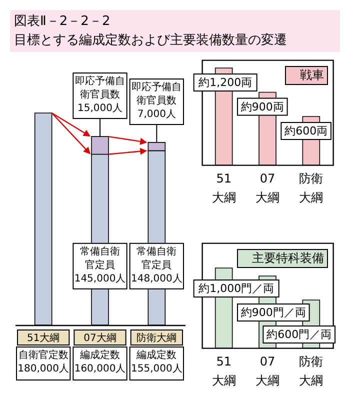 The width and height of the screenshot is (350, 405). I want to click on data-label: 約900門／両, so click(273, 312).